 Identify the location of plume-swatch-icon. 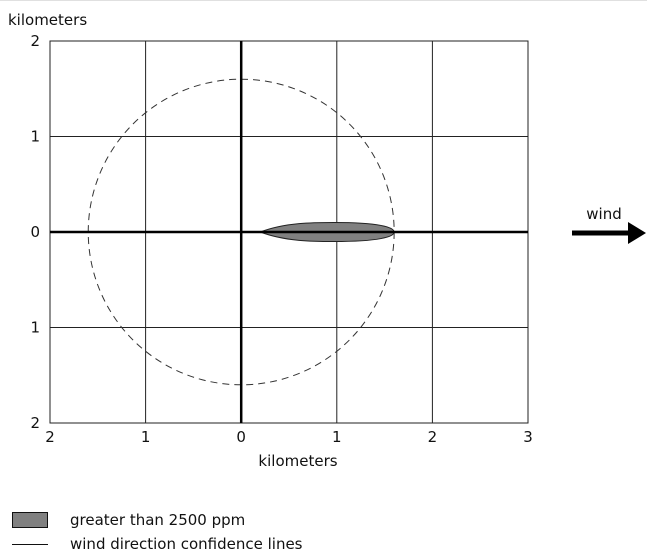
(30, 520).